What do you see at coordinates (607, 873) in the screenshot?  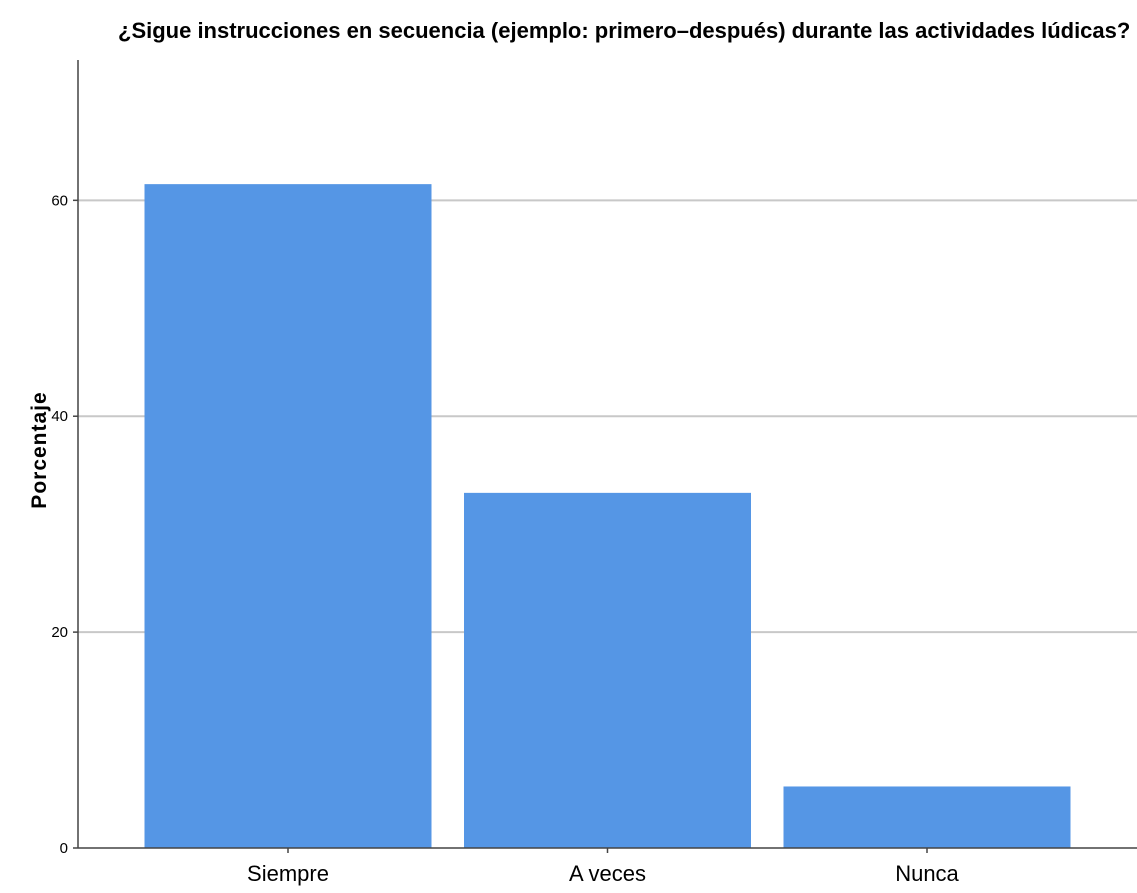 I see `x-tick-label: A veces` at bounding box center [607, 873].